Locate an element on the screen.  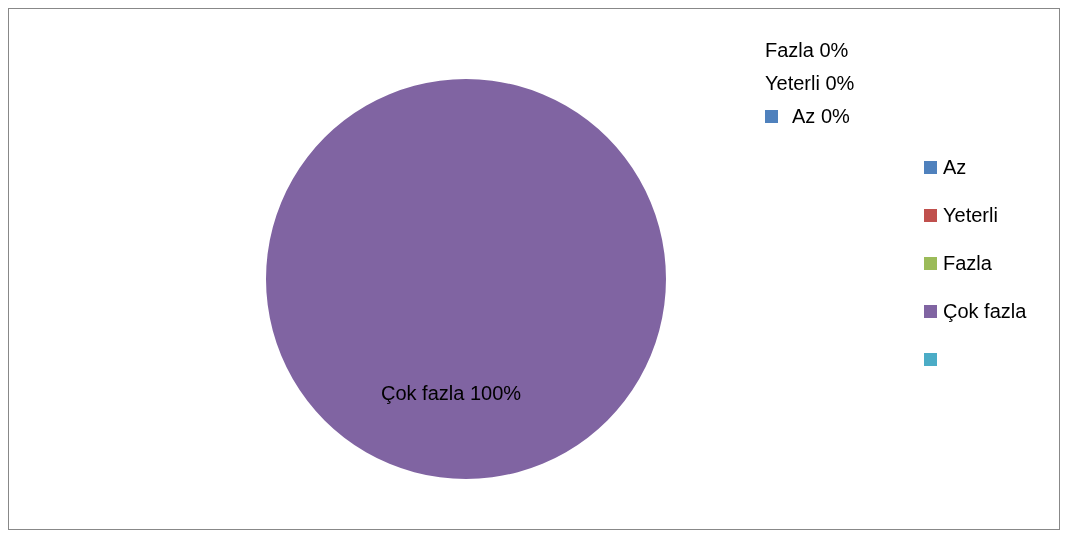
legend-label: Çok fazla is located at coordinates (985, 311).